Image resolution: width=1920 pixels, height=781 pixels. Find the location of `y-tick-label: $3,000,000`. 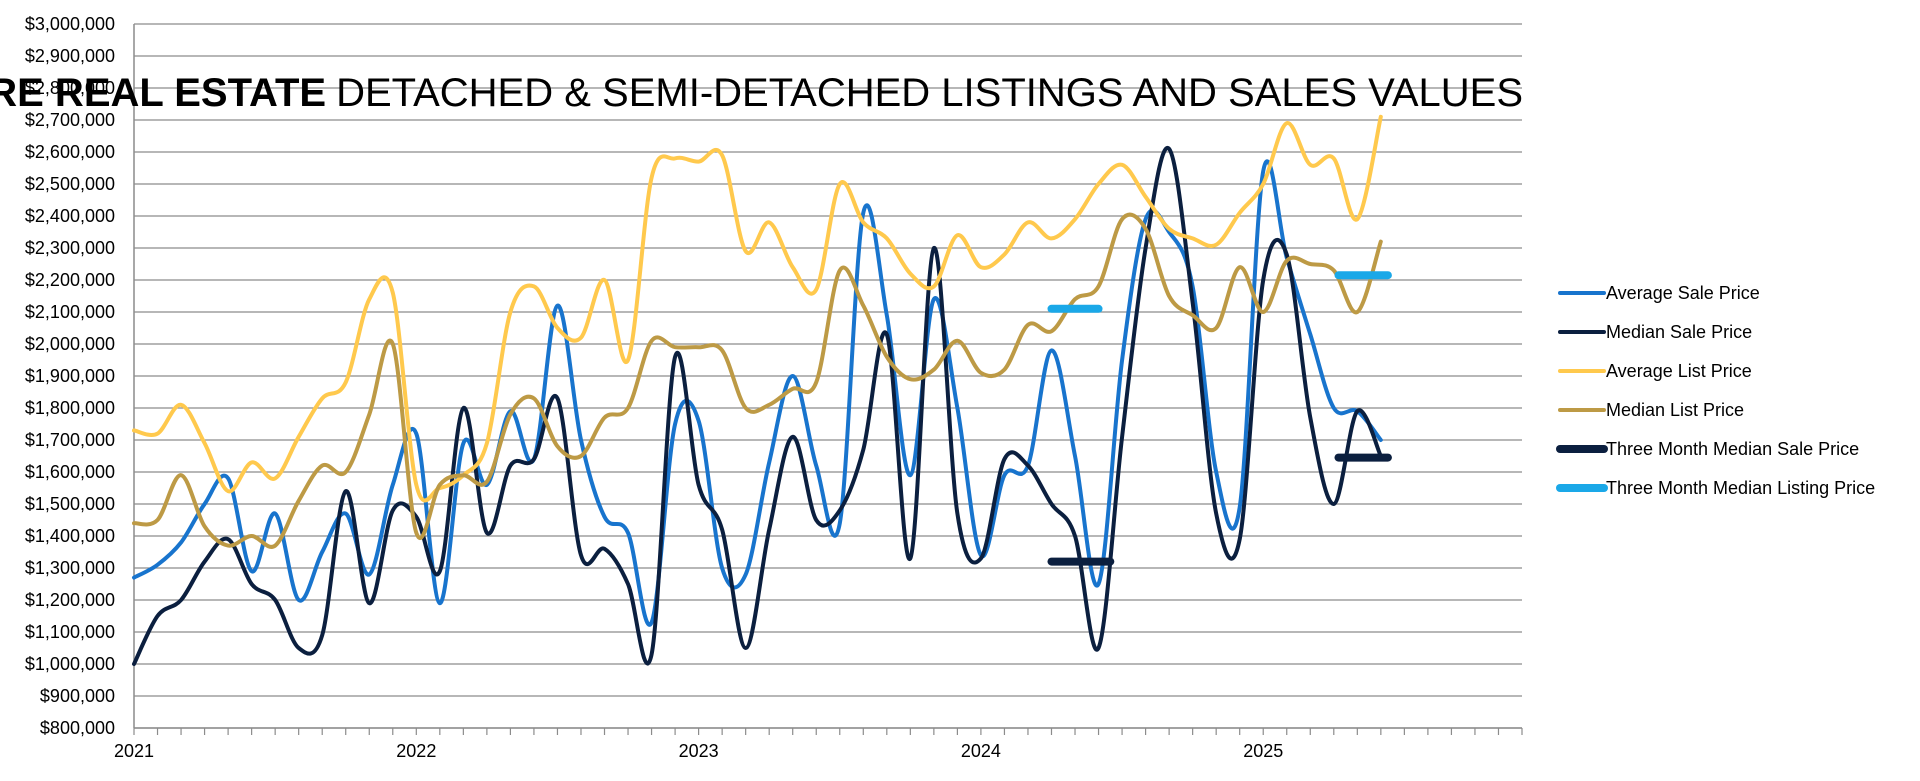

y-tick-label: $3,000,000 is located at coordinates (70, 24).